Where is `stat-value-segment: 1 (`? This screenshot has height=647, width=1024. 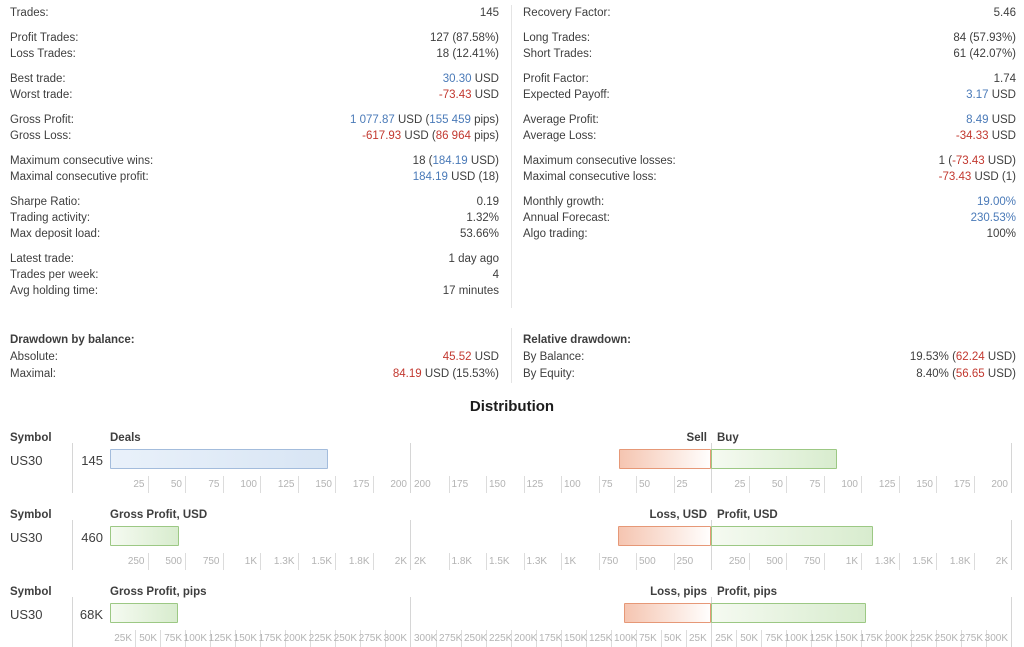 stat-value-segment: 1 ( is located at coordinates (945, 161).